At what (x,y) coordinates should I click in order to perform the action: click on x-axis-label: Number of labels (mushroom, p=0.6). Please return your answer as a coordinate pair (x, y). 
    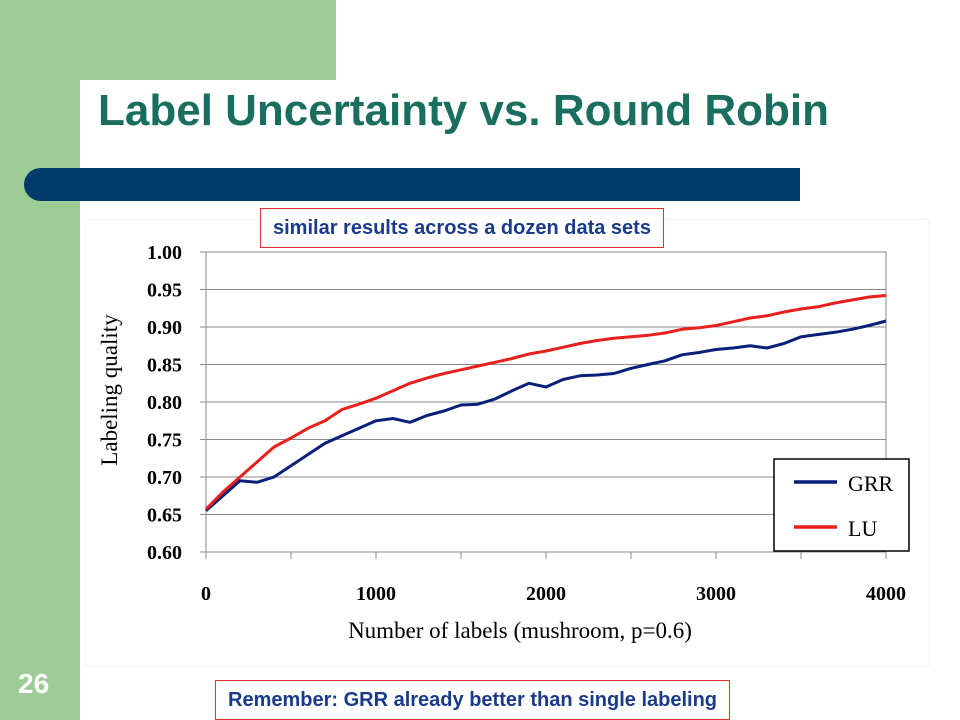
    Looking at the image, I should click on (520, 630).